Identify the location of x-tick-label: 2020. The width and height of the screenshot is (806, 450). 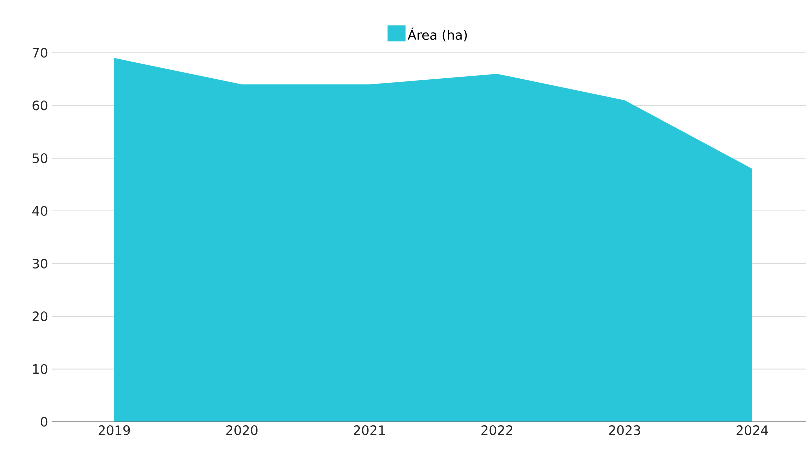
(242, 431).